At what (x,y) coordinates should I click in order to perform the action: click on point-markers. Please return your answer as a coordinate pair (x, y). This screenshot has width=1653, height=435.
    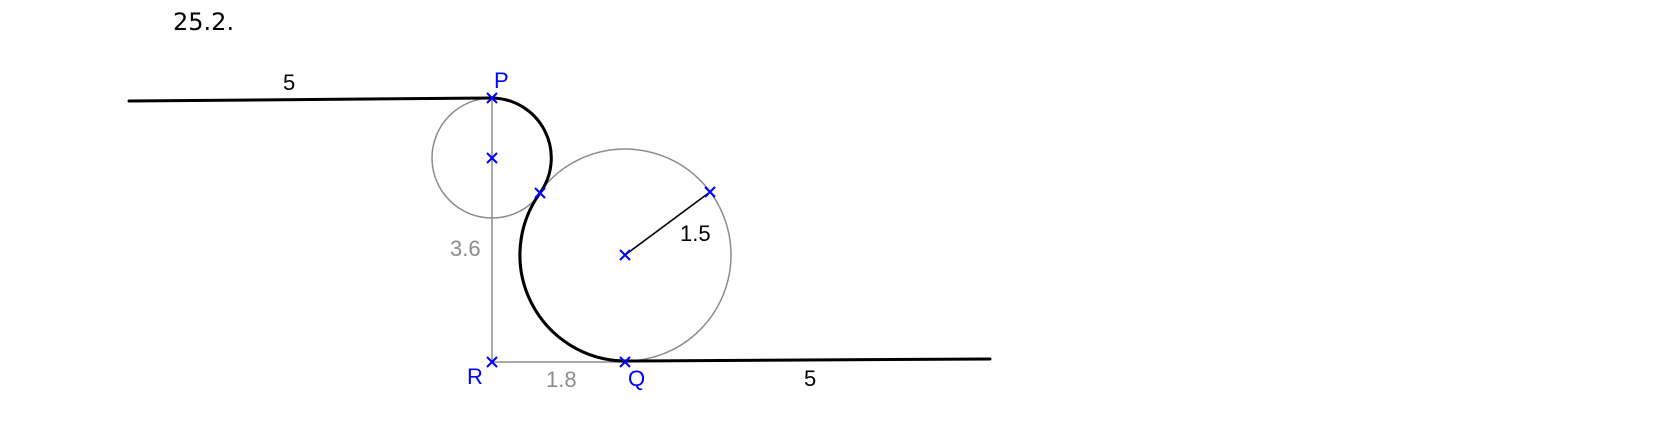
    Looking at the image, I should click on (601, 230).